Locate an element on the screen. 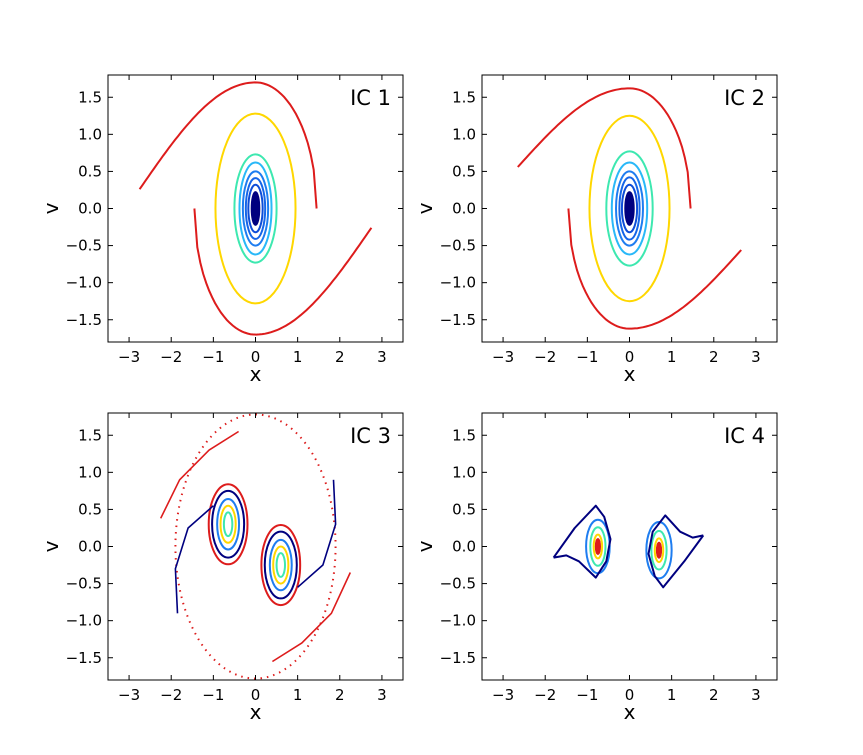  orbit-1-8-lower is located at coordinates (283, 272).